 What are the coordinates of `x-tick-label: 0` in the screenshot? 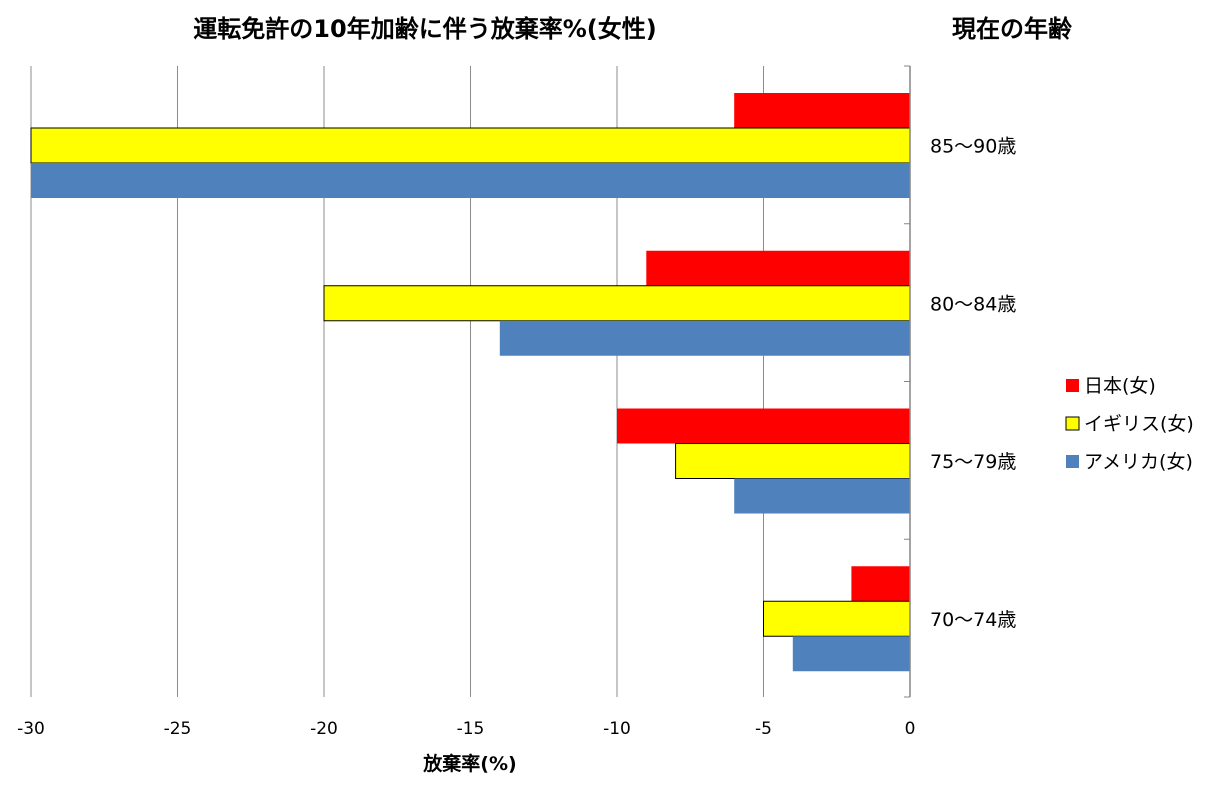 It's located at (910, 729).